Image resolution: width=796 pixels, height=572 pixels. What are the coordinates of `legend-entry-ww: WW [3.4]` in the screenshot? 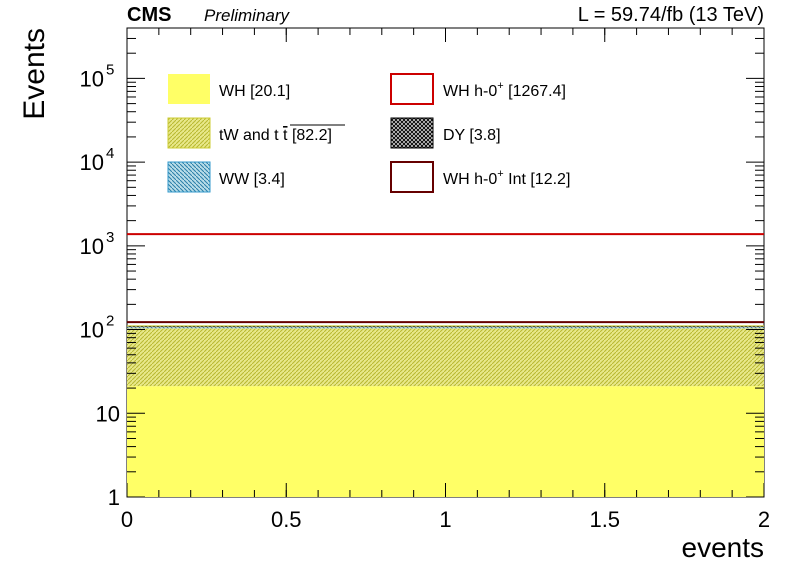 It's located at (226, 177).